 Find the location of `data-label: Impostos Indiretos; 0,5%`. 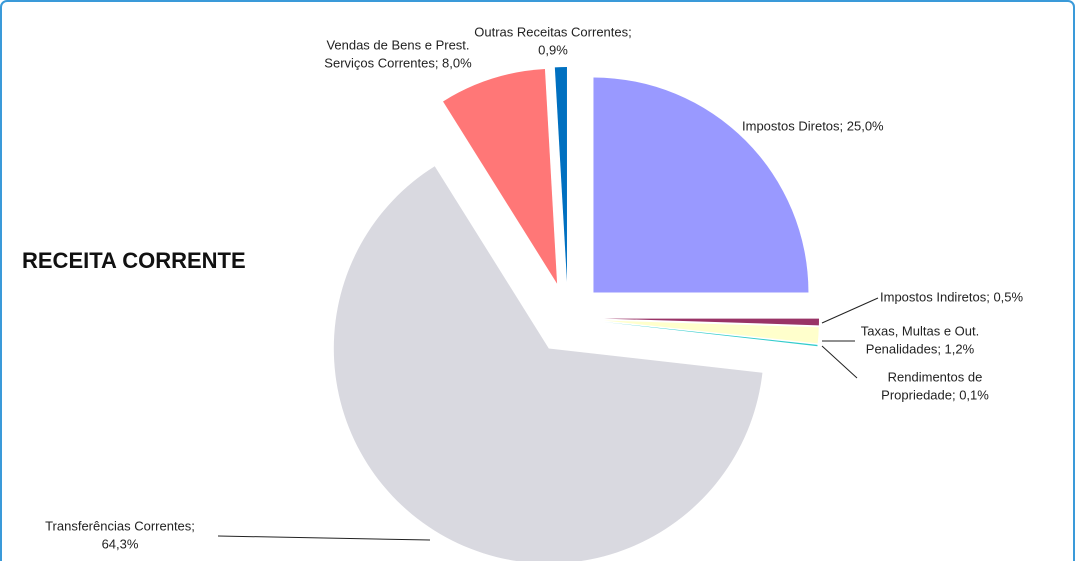

data-label: Impostos Indiretos; 0,5% is located at coordinates (952, 296).